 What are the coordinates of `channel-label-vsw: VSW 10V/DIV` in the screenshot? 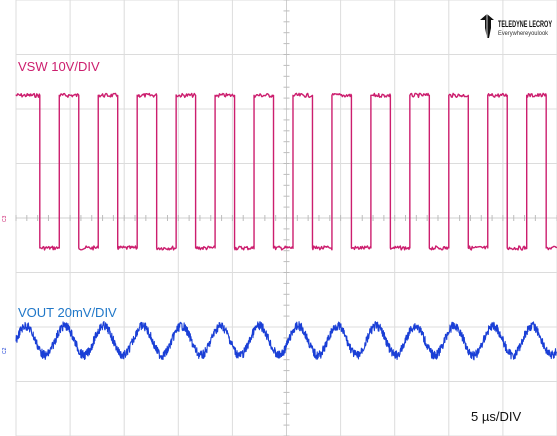 It's located at (59, 66).